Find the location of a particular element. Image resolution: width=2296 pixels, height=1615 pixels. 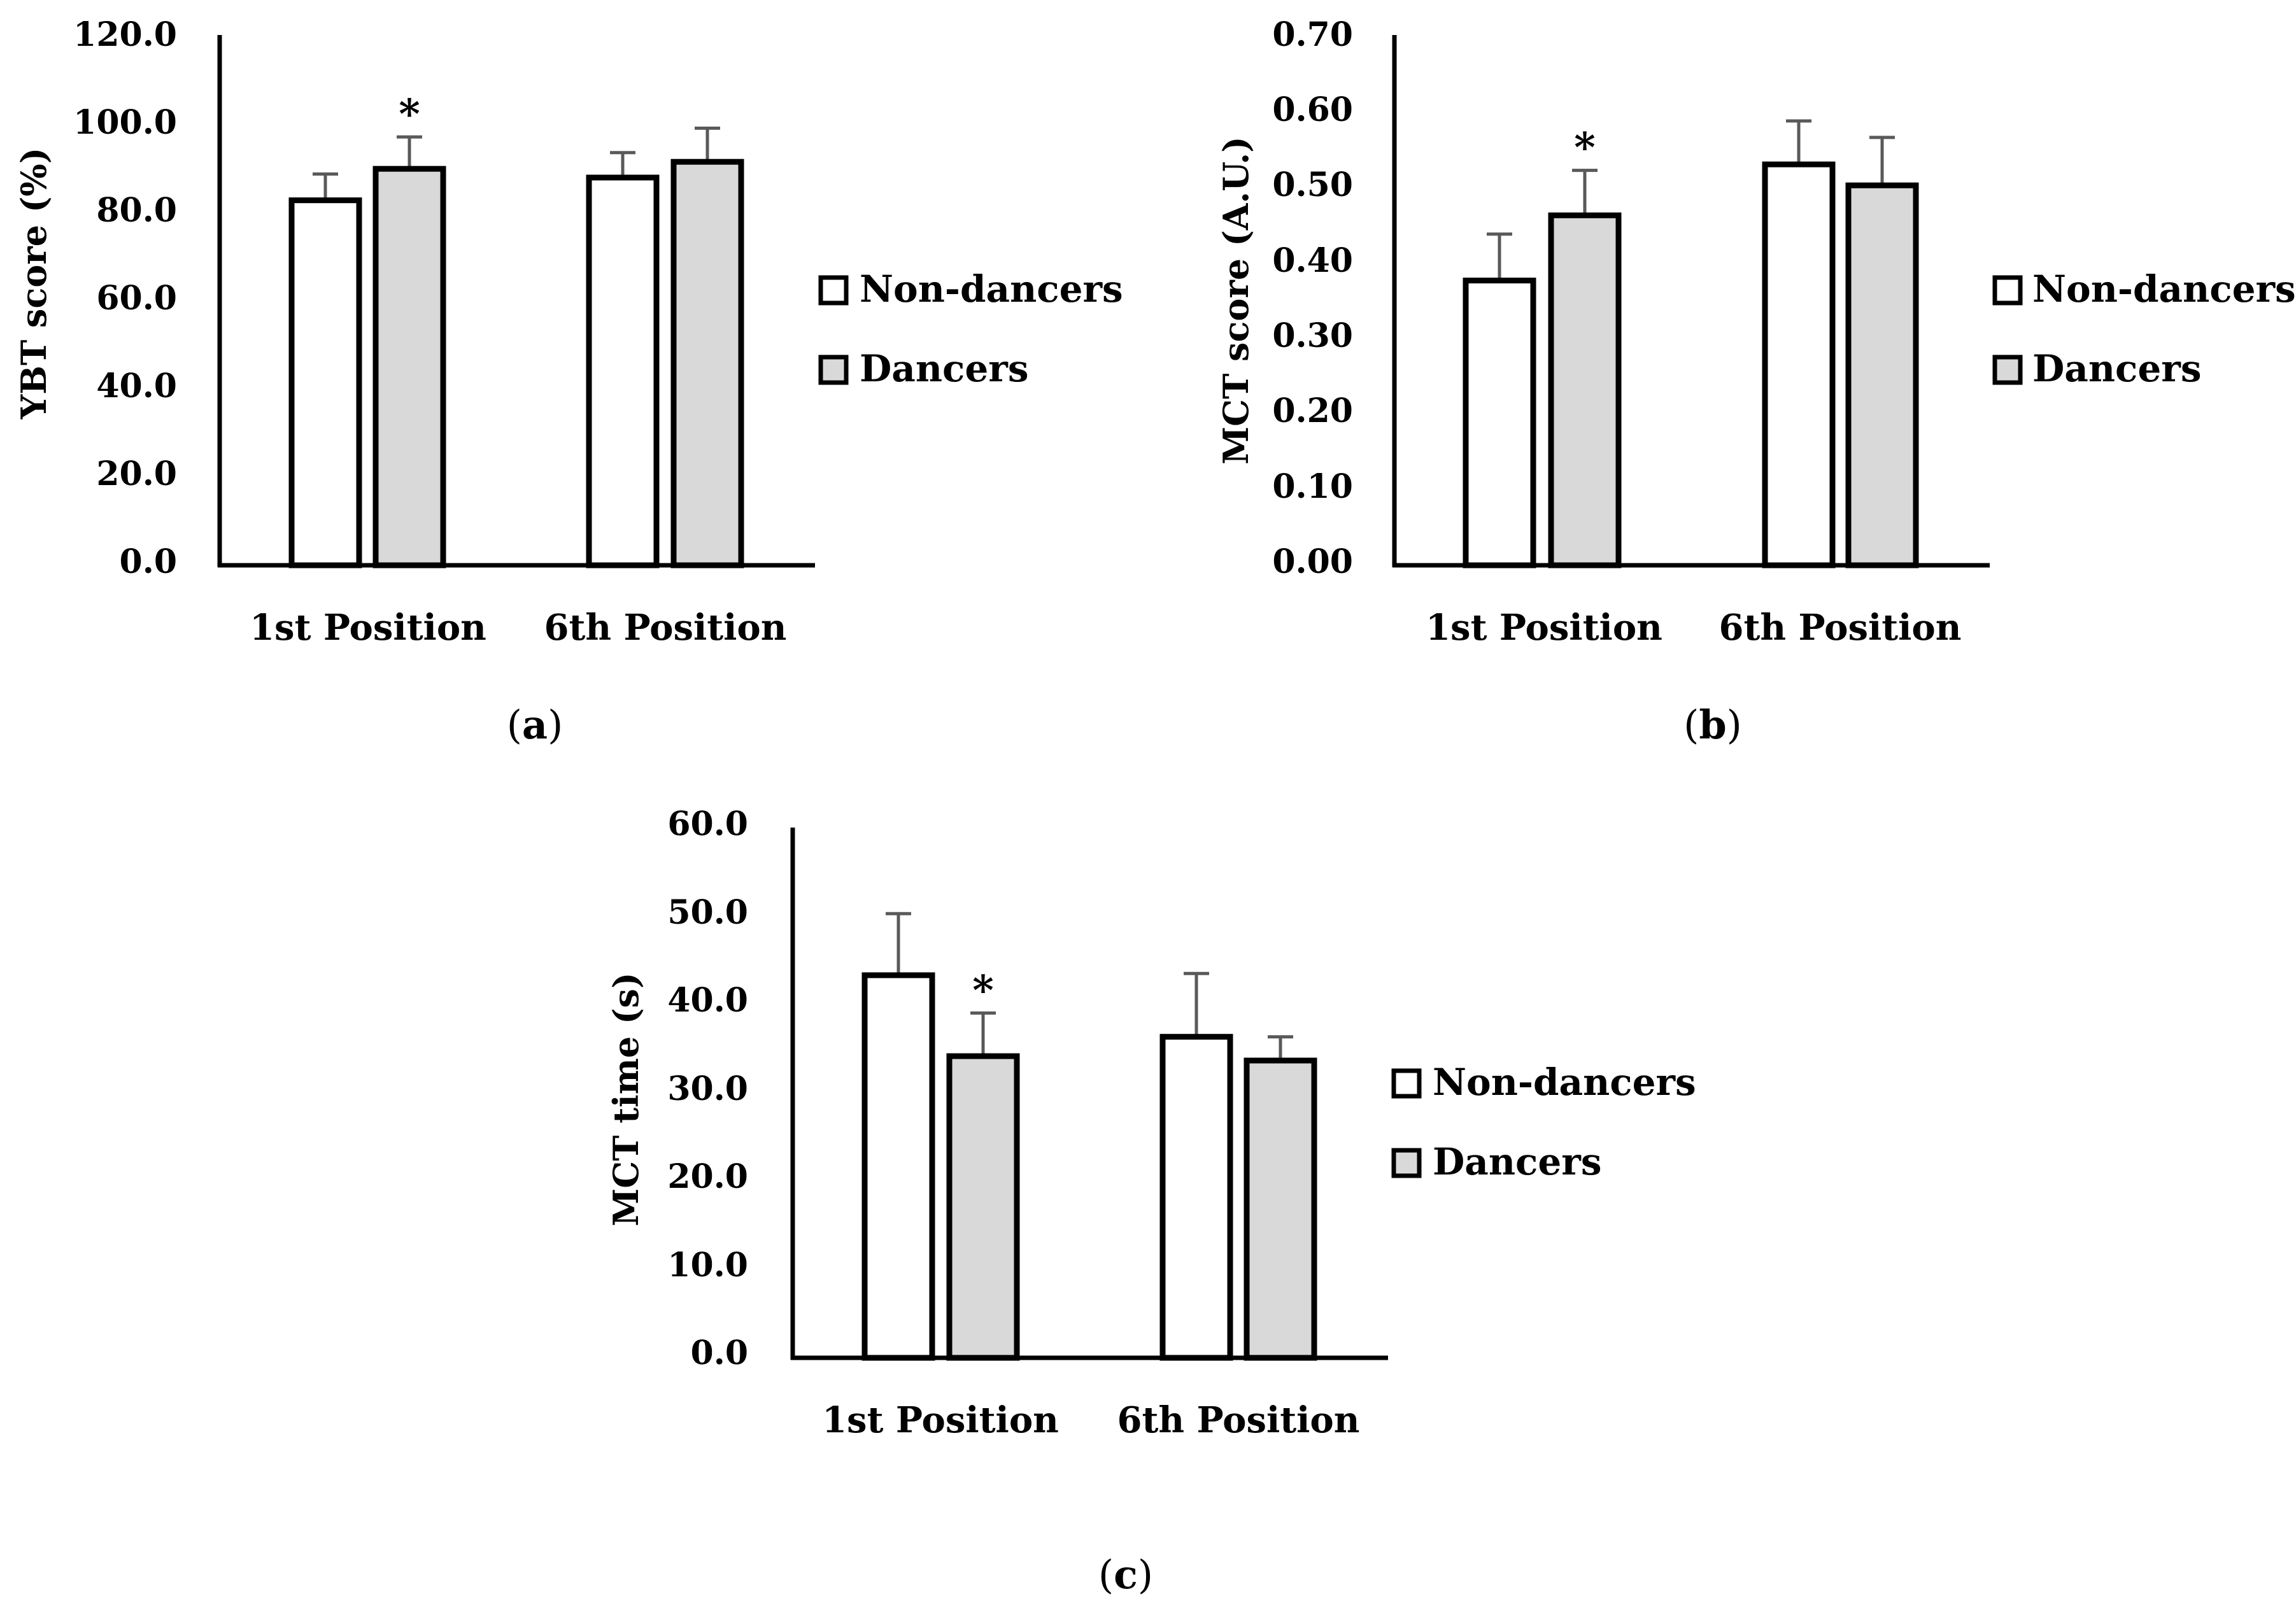

y-tick-label: 30.0 is located at coordinates (707, 1089).